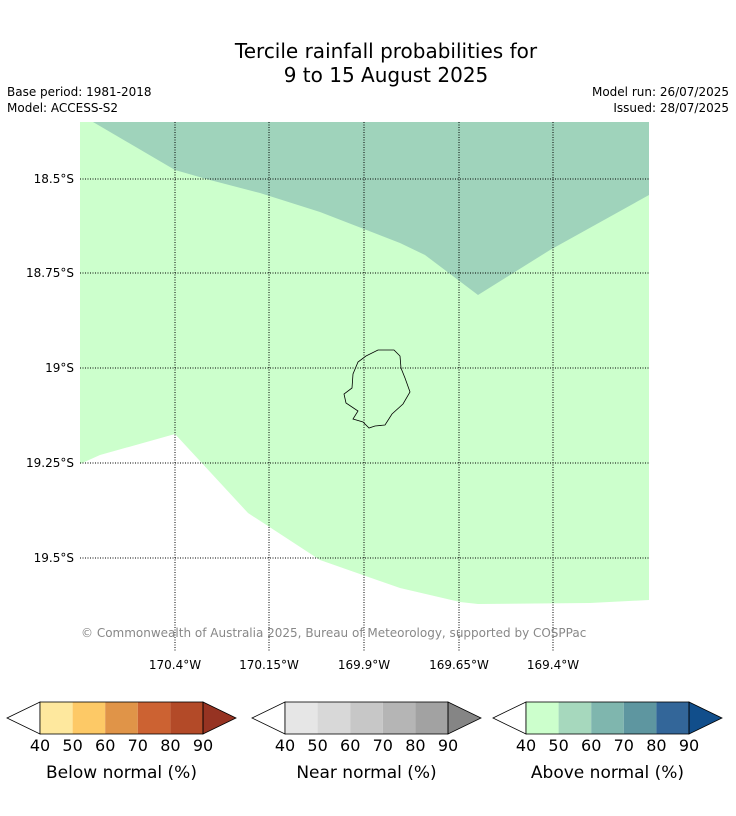 This screenshot has height=816, width=736. Describe the element at coordinates (660, 92) in the screenshot. I see `model-run: Model run: 26/07/2025` at that location.